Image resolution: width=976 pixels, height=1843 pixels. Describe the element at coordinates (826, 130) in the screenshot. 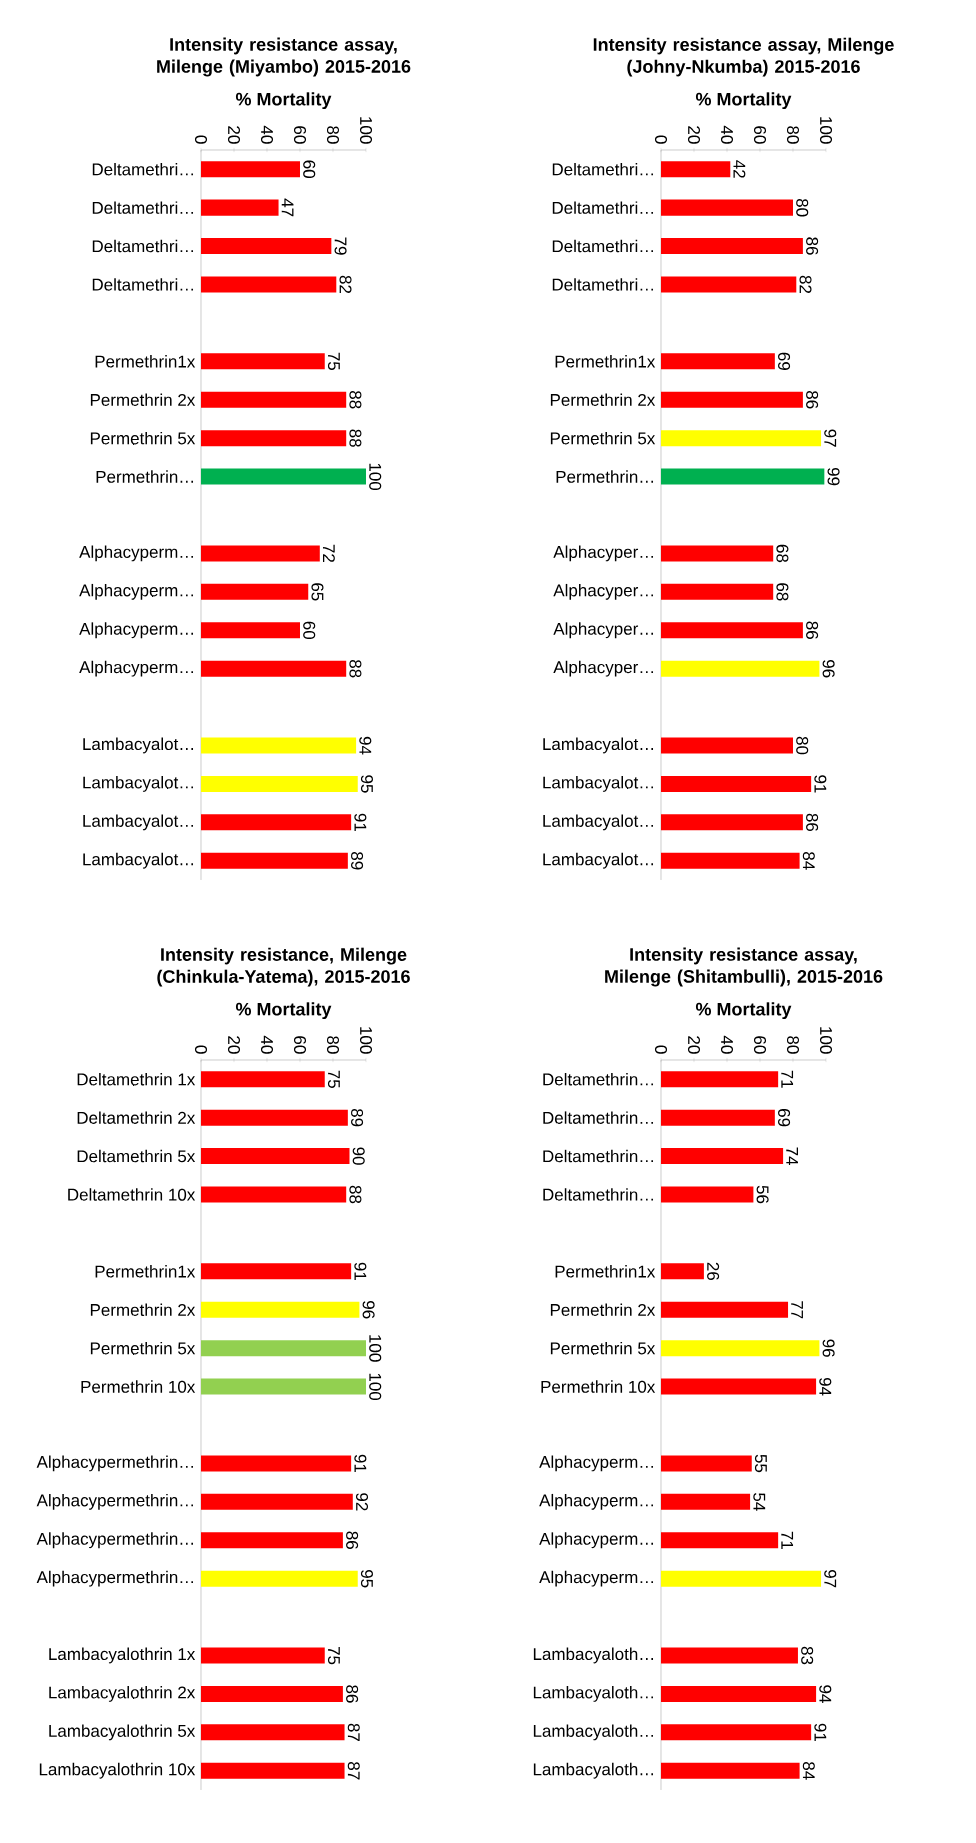

I see `x-tick-label: 100` at that location.